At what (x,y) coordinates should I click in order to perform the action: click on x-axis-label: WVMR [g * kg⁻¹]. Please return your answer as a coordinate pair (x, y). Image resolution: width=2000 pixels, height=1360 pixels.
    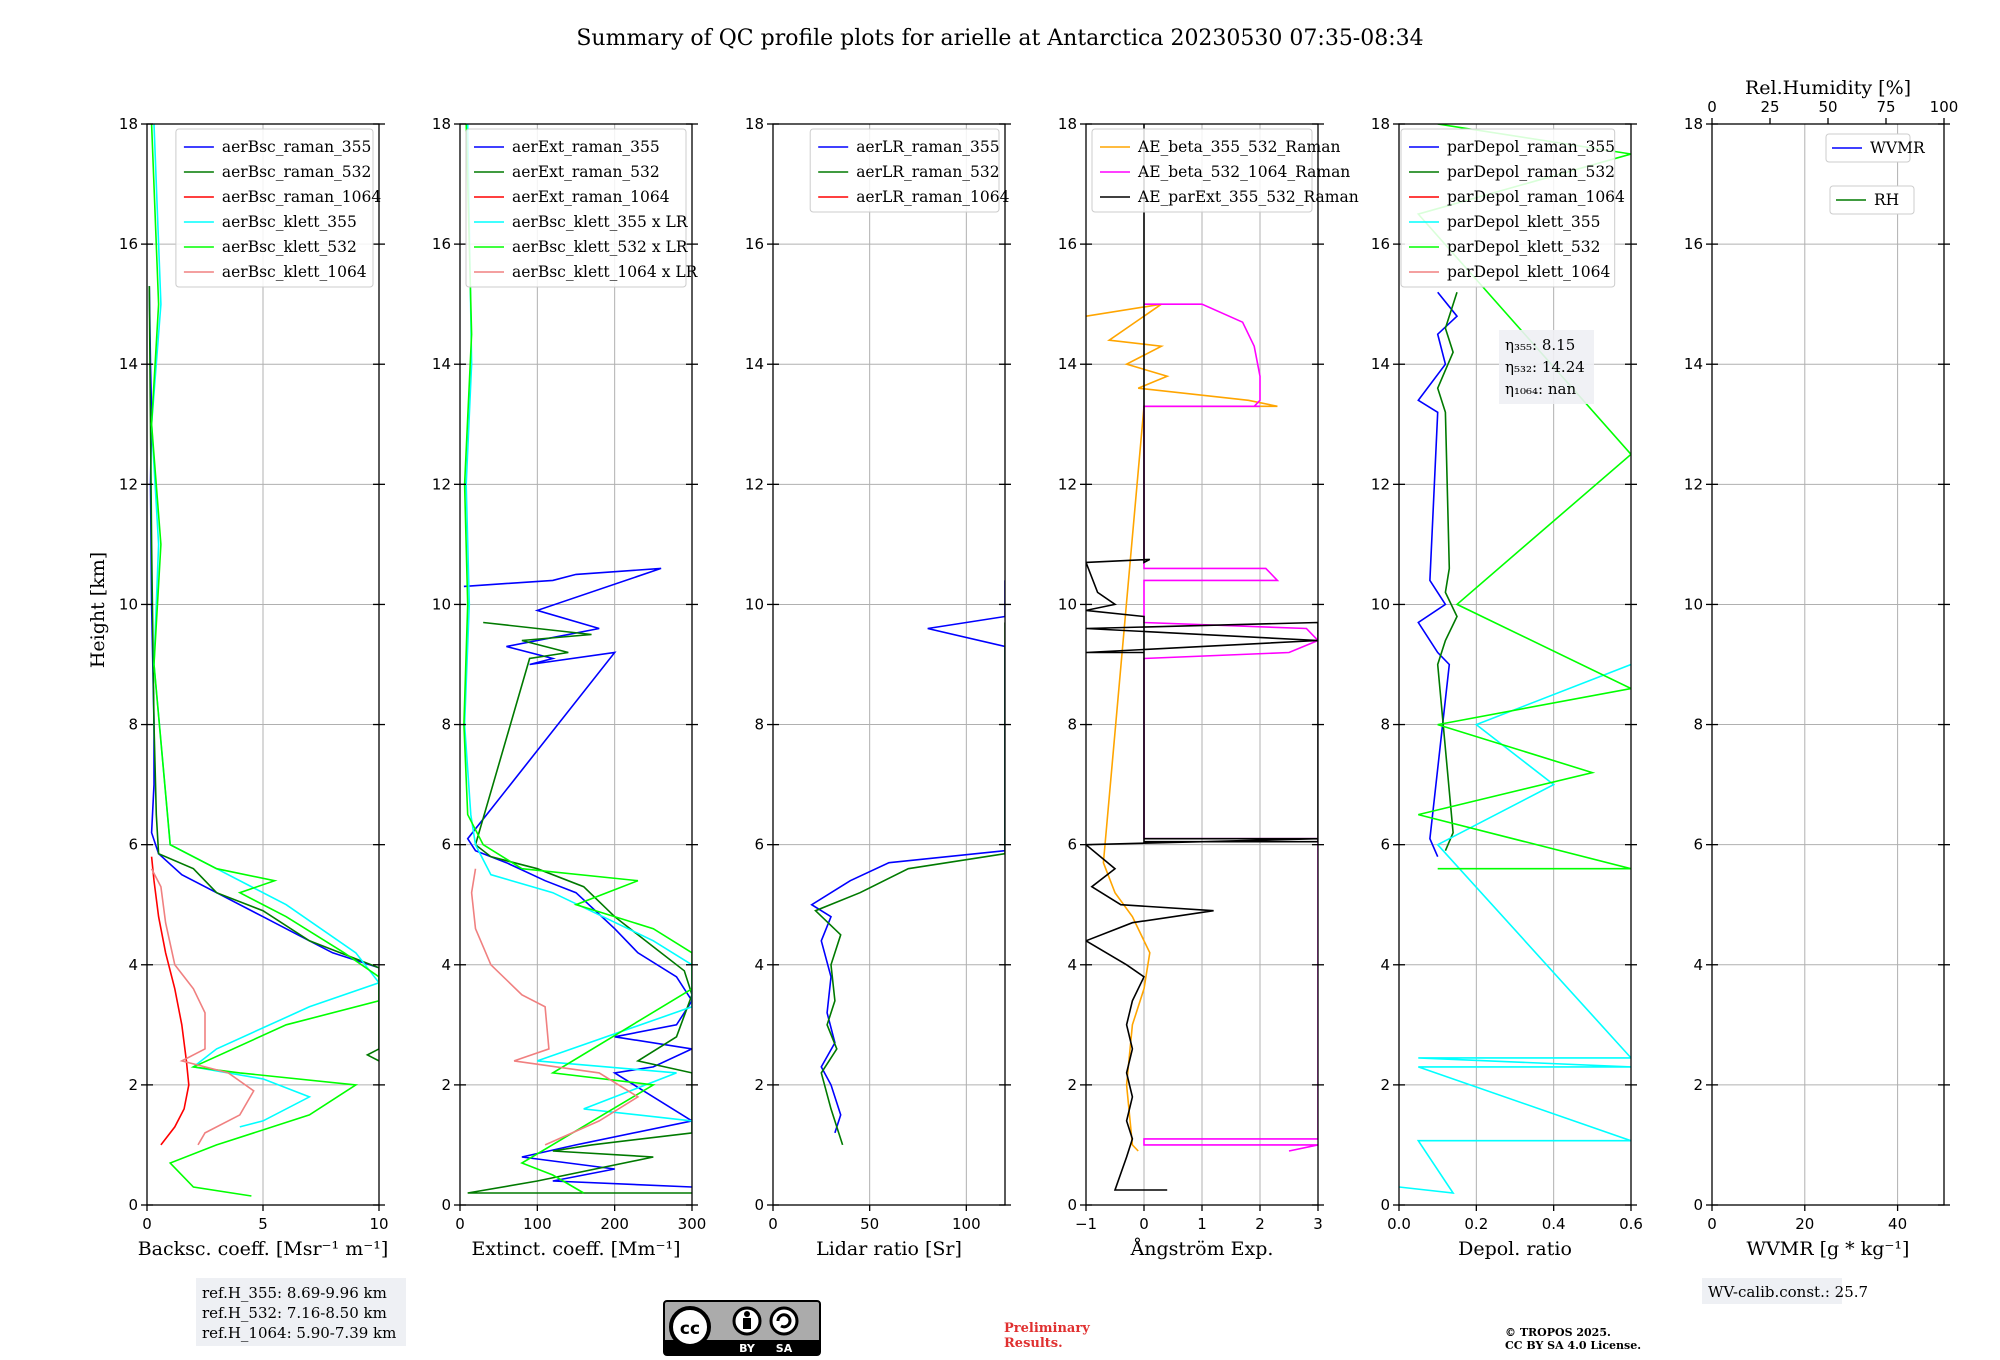
    Looking at the image, I should click on (1828, 1249).